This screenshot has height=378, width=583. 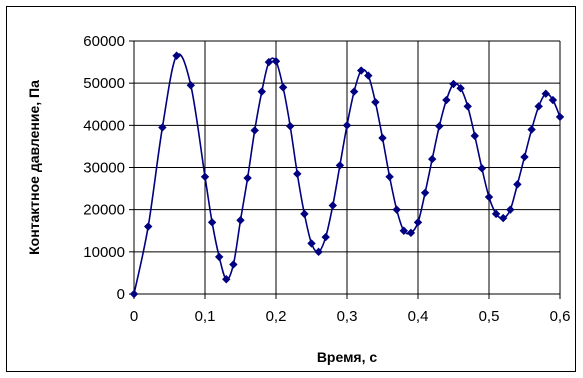 What do you see at coordinates (104, 210) in the screenshot?
I see `y-tick-label: 20000` at bounding box center [104, 210].